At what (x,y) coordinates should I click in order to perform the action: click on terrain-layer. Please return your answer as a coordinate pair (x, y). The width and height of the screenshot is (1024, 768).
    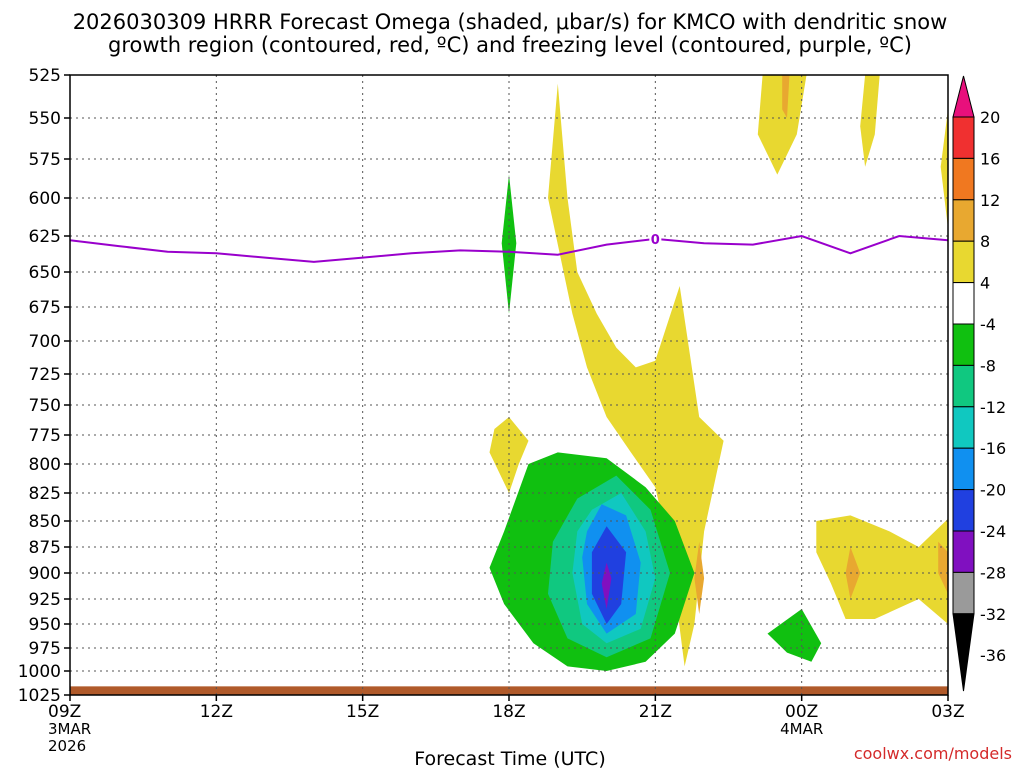
    Looking at the image, I should click on (509, 690).